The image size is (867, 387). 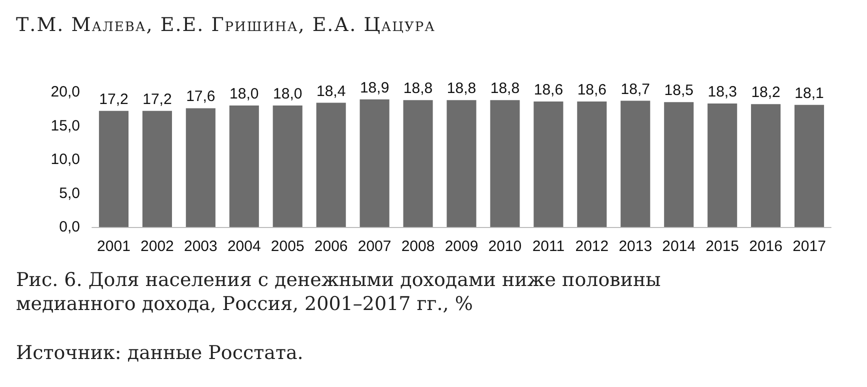 I want to click on x-tick-label: 2002, so click(x=157, y=246).